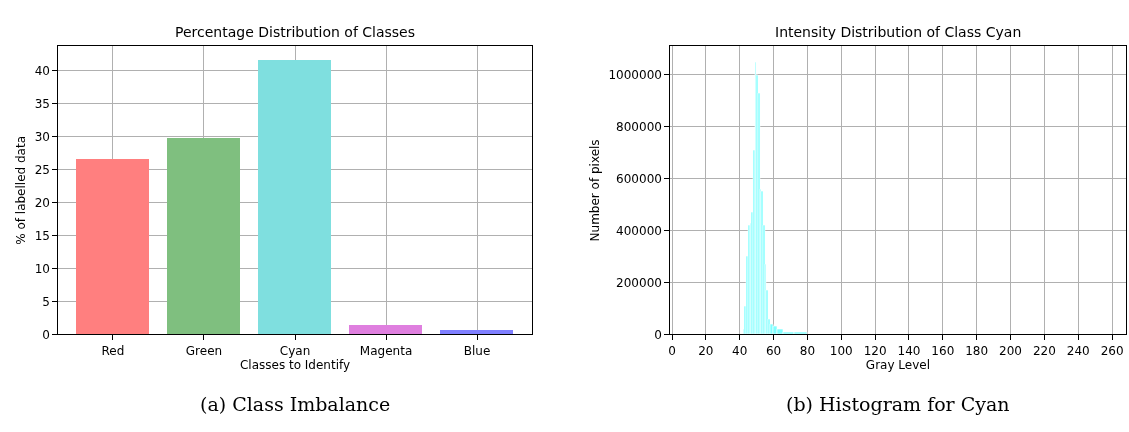 Image resolution: width=1129 pixels, height=432 pixels. What do you see at coordinates (295, 32) in the screenshot?
I see `chart-title: Percentage Distribution of Classes` at bounding box center [295, 32].